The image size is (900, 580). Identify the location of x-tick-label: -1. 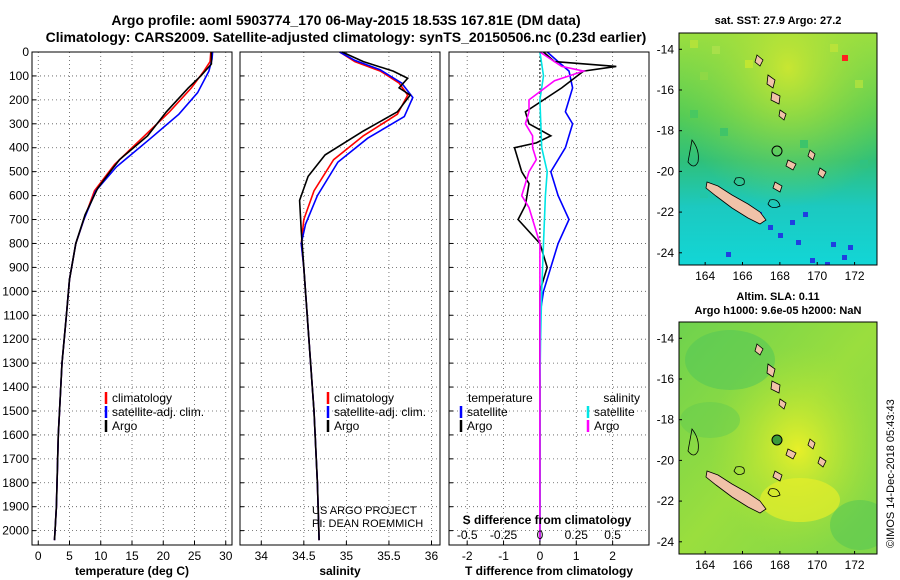
(503, 556).